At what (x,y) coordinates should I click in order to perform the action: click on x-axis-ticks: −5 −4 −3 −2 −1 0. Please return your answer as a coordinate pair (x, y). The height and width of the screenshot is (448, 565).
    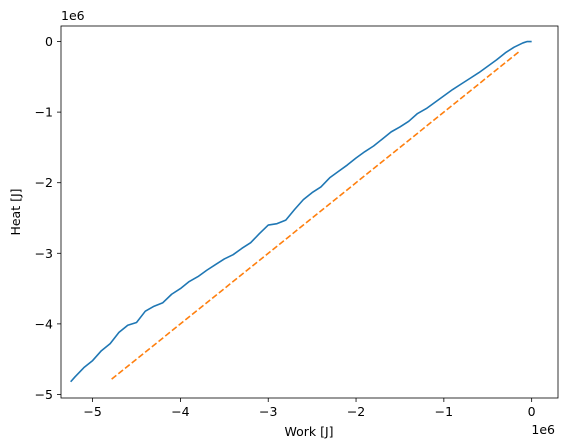
    Looking at the image, I should click on (309, 408).